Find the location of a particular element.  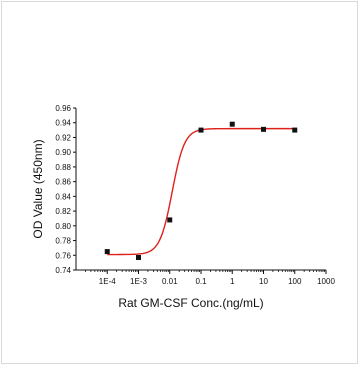

y-tick-label: 0.84 is located at coordinates (63, 196).